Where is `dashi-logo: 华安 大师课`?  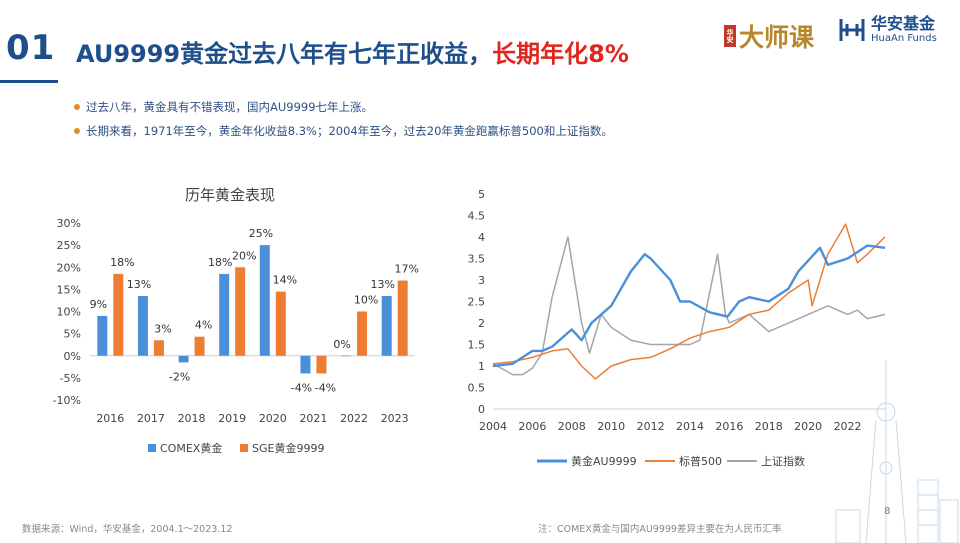
dashi-logo: 华安 大师课 is located at coordinates (769, 36).